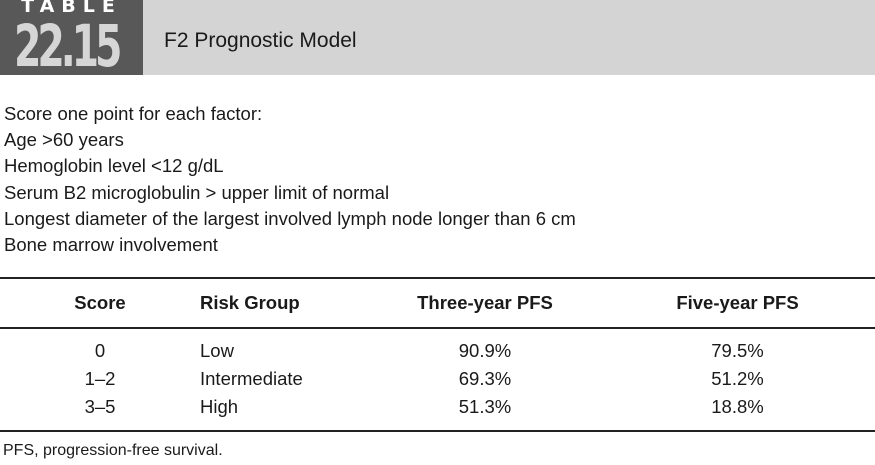  What do you see at coordinates (437, 431) in the screenshot?
I see `table-bottom-rule` at bounding box center [437, 431].